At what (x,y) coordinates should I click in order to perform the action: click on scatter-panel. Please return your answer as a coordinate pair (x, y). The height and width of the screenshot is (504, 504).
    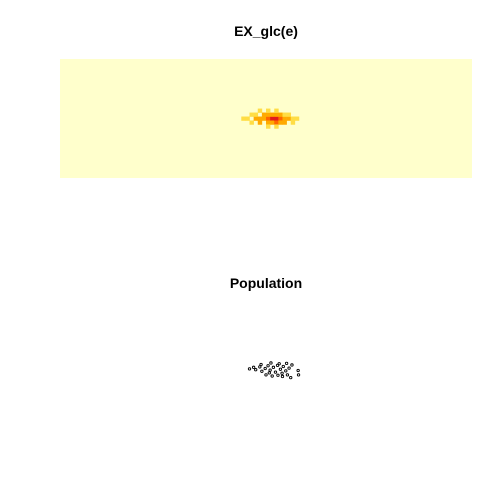
    Looking at the image, I should click on (274, 370).